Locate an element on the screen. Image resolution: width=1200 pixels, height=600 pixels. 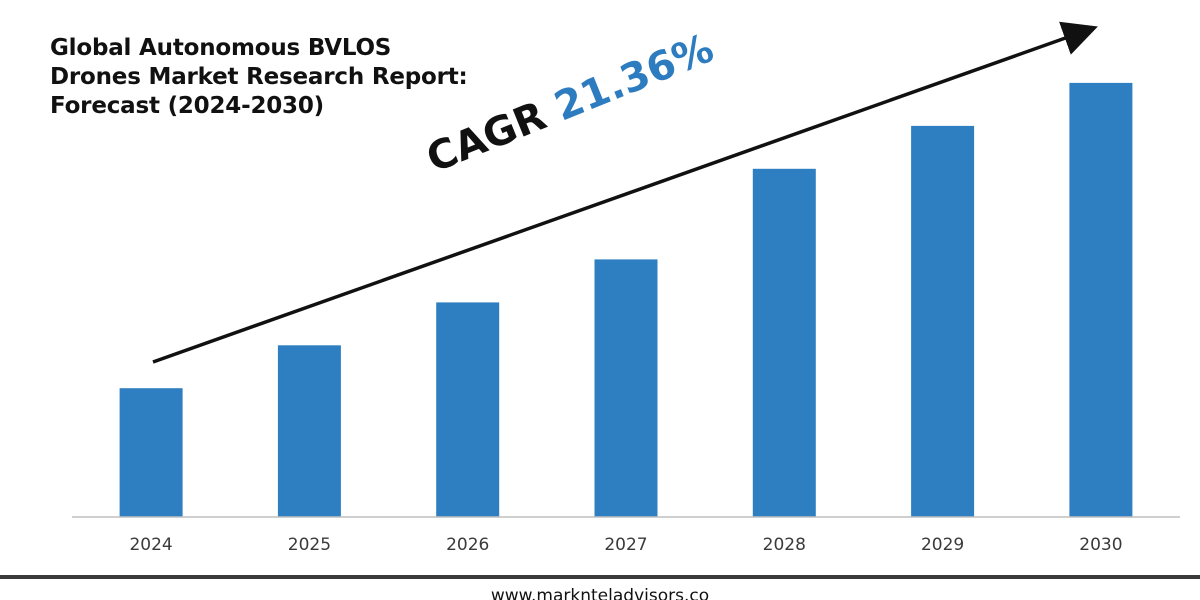
bar-2027 is located at coordinates (626, 388).